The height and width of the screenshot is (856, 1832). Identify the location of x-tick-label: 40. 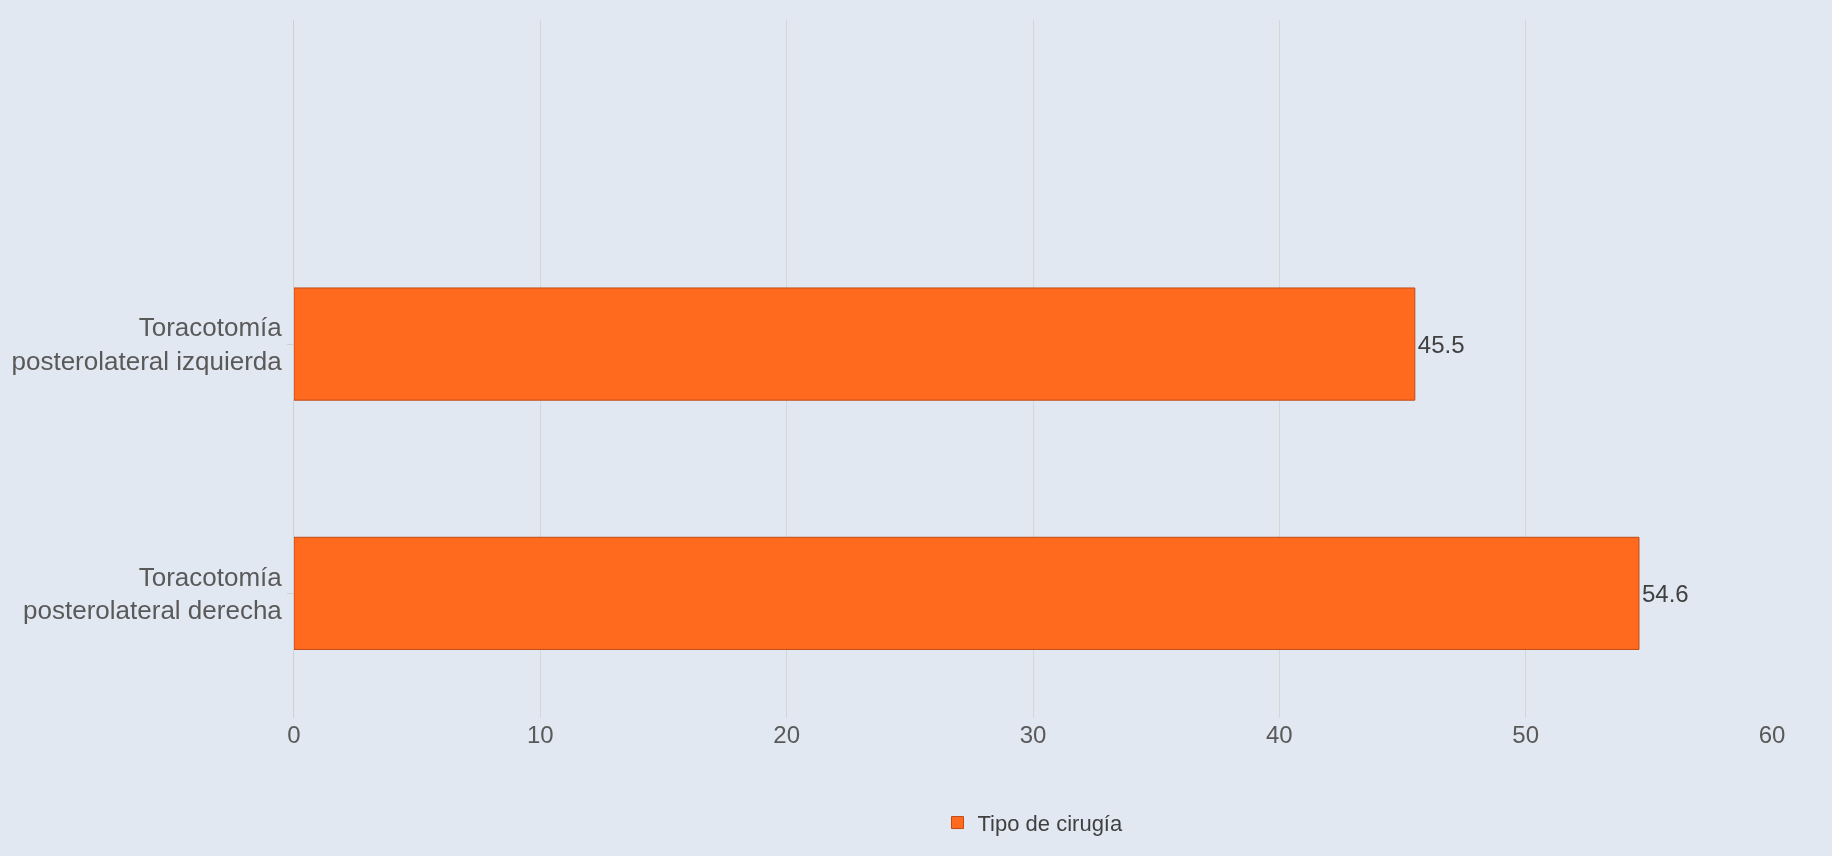
(1279, 734).